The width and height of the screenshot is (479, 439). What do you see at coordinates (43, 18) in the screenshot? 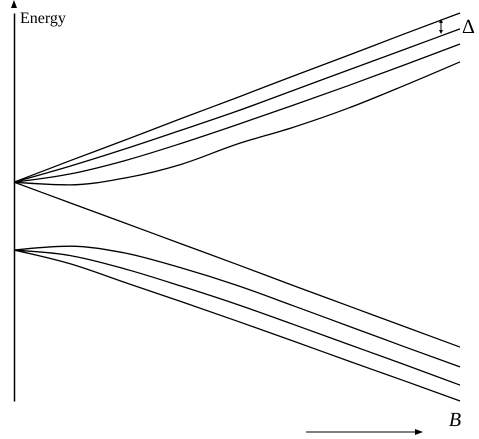
I see `y-axis-title: Energy` at bounding box center [43, 18].